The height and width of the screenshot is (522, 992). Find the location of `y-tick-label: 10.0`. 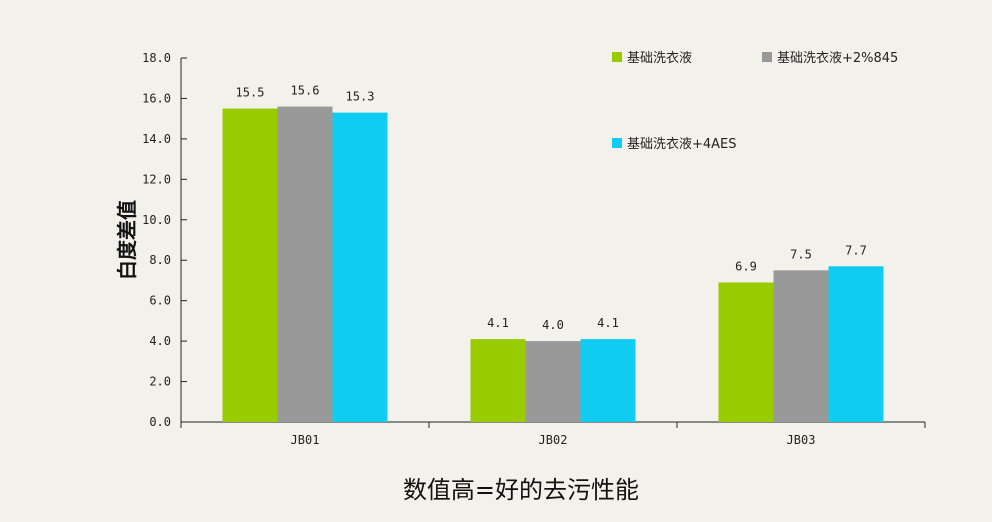

y-tick-label: 10.0 is located at coordinates (156, 220).